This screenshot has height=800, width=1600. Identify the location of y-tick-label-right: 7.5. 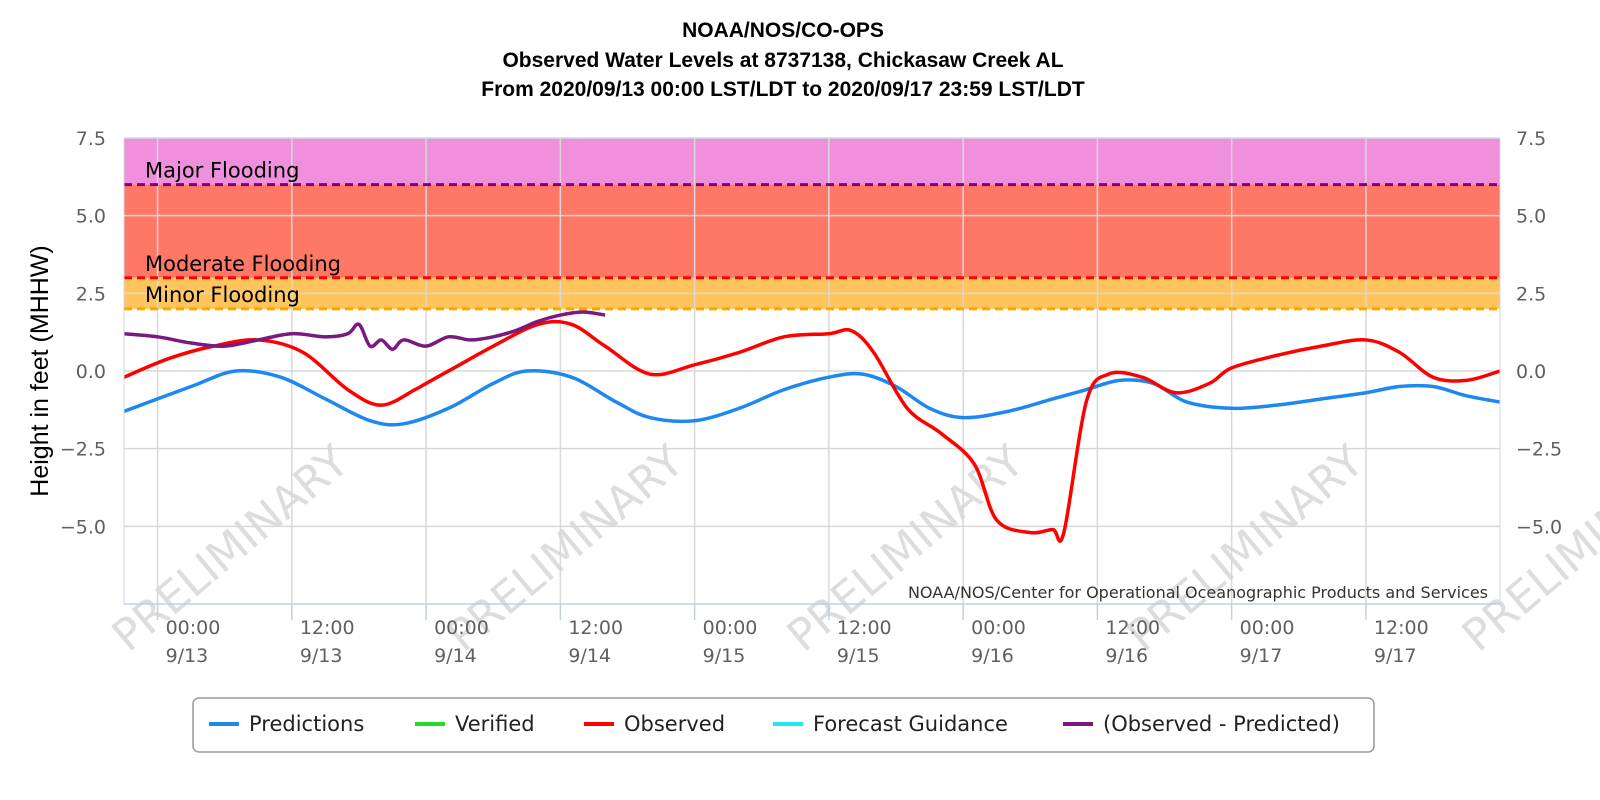
(1531, 139).